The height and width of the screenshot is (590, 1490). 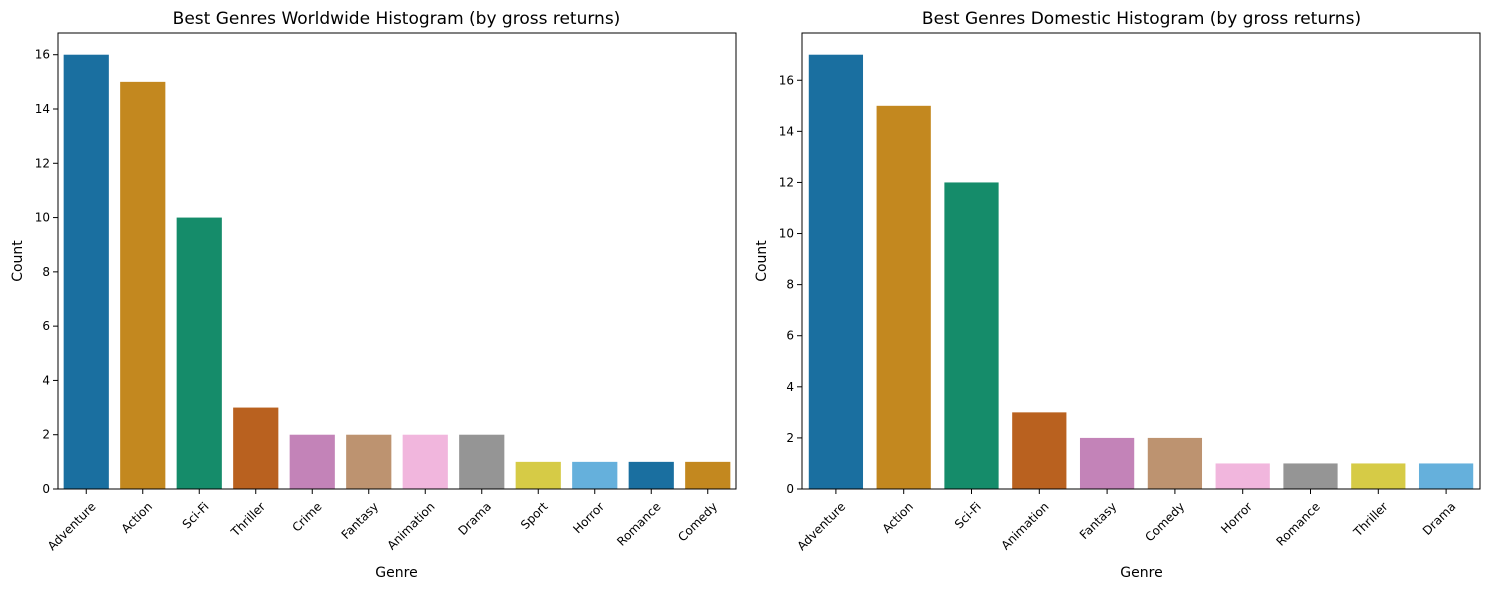 What do you see at coordinates (306, 516) in the screenshot?
I see `worldwide-x-tick-label: Crime` at bounding box center [306, 516].